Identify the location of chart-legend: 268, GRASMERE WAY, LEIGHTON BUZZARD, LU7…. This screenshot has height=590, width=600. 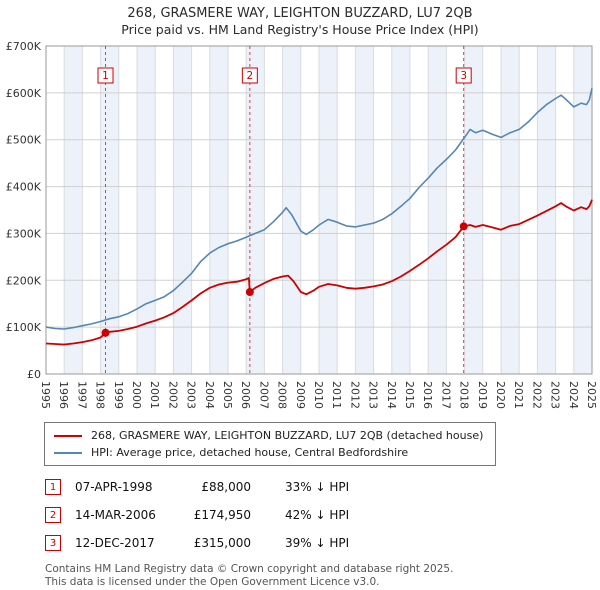
(270, 444).